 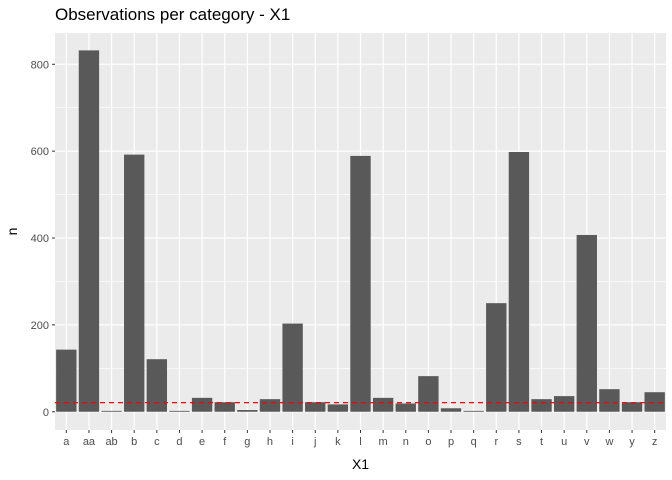 What do you see at coordinates (654, 402) in the screenshot?
I see `bar-z` at bounding box center [654, 402].